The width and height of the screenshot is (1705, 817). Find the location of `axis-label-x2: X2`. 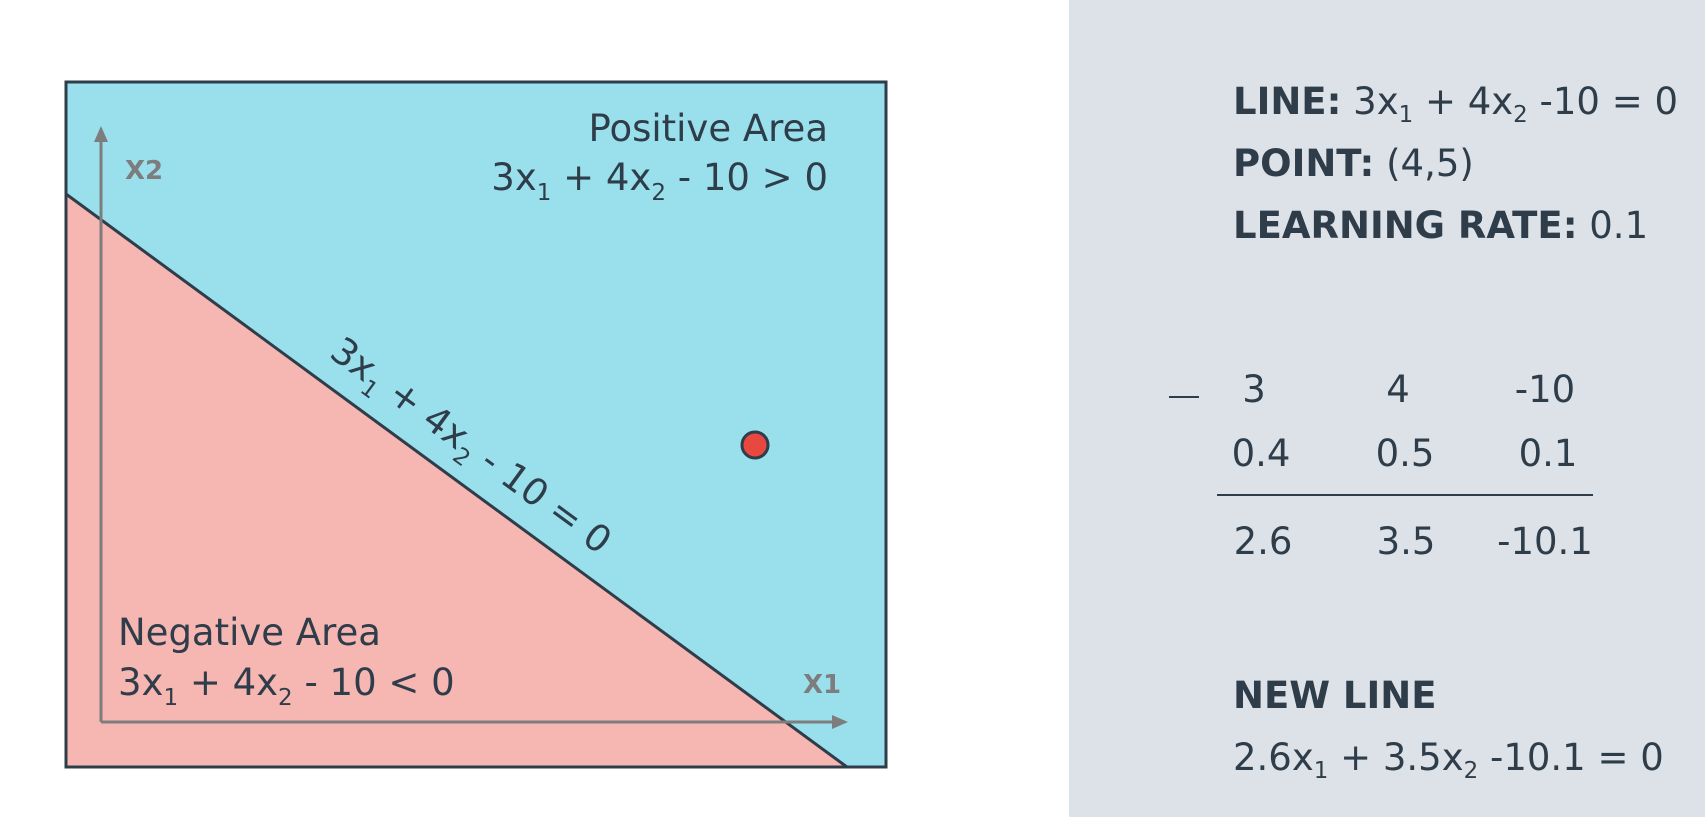

axis-label-x2: X2 is located at coordinates (144, 171).